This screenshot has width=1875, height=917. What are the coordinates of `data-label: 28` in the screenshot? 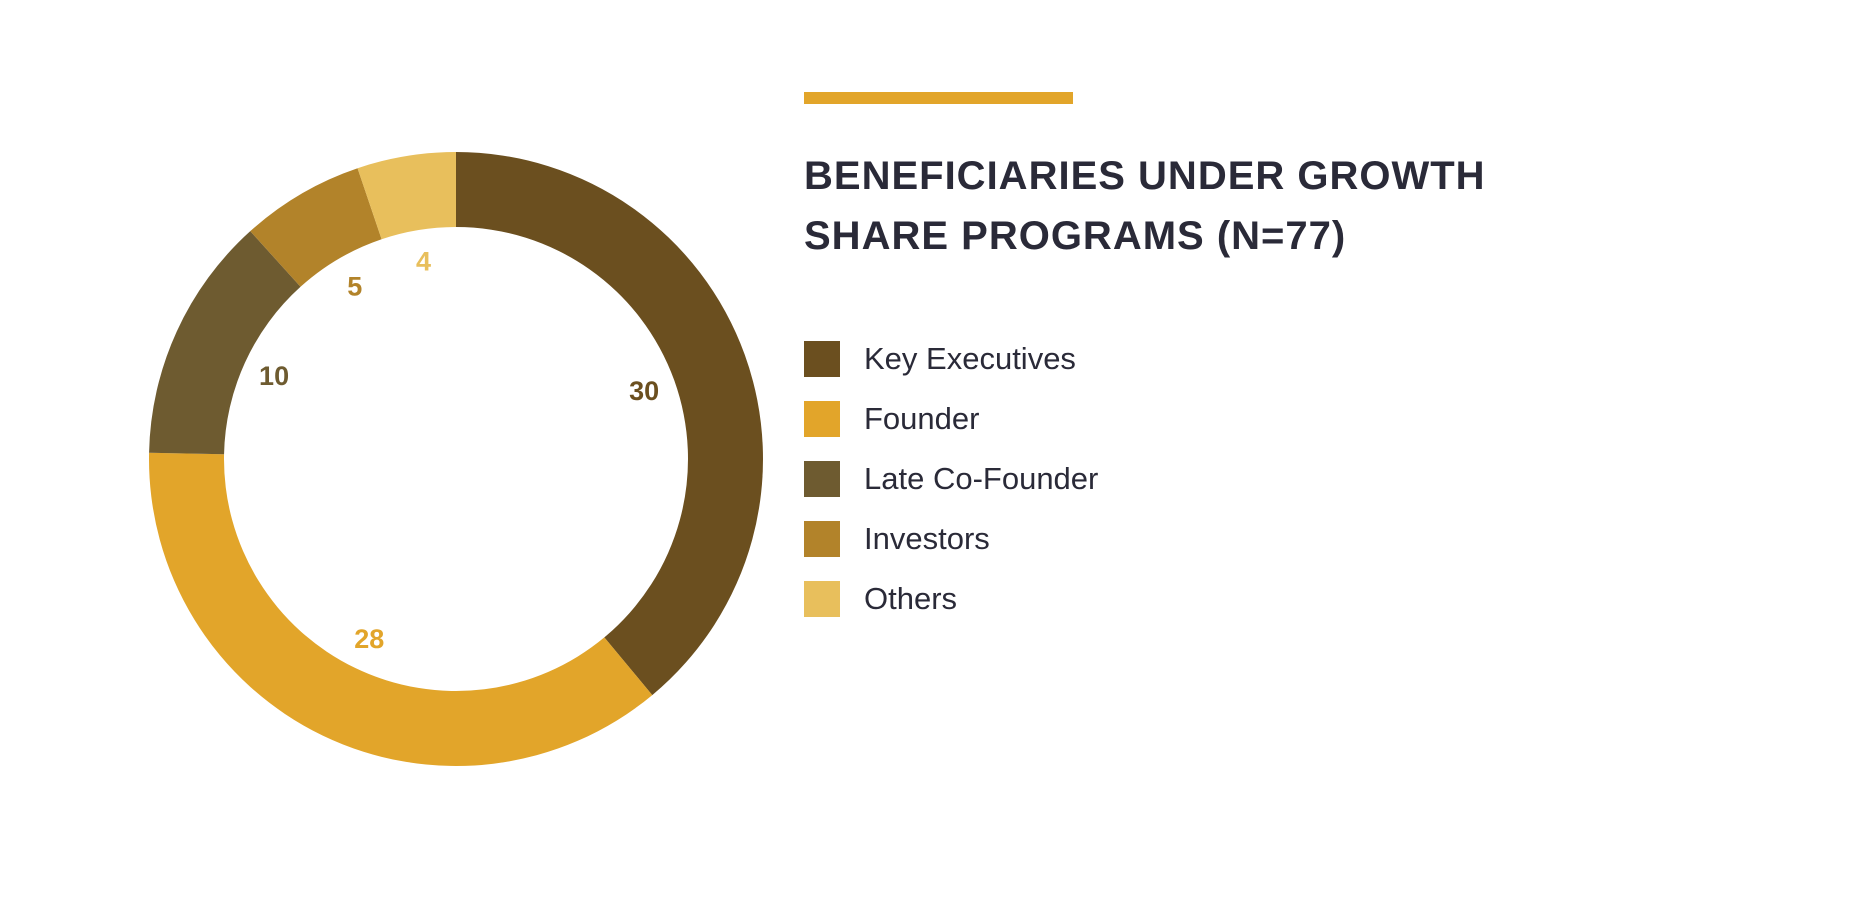 It's located at (369, 639).